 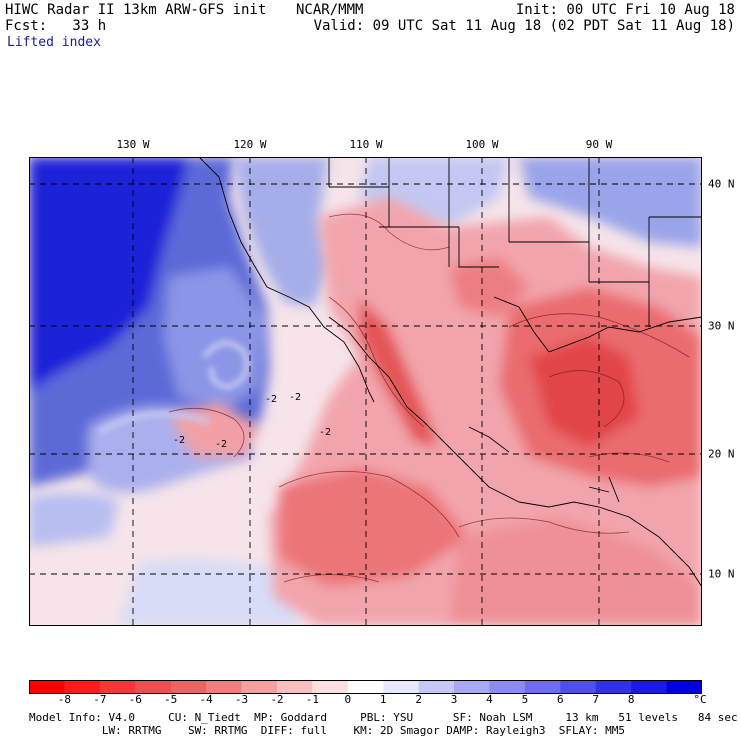 What do you see at coordinates (250, 144) in the screenshot?
I see `lon-label-120w: 120 W` at bounding box center [250, 144].